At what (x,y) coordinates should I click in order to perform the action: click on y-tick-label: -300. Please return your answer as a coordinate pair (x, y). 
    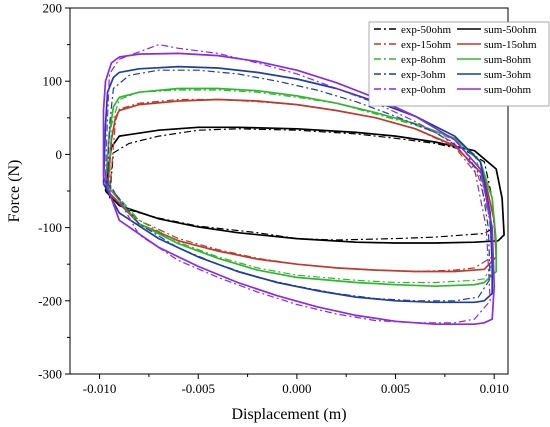
    Looking at the image, I should click on (50, 374).